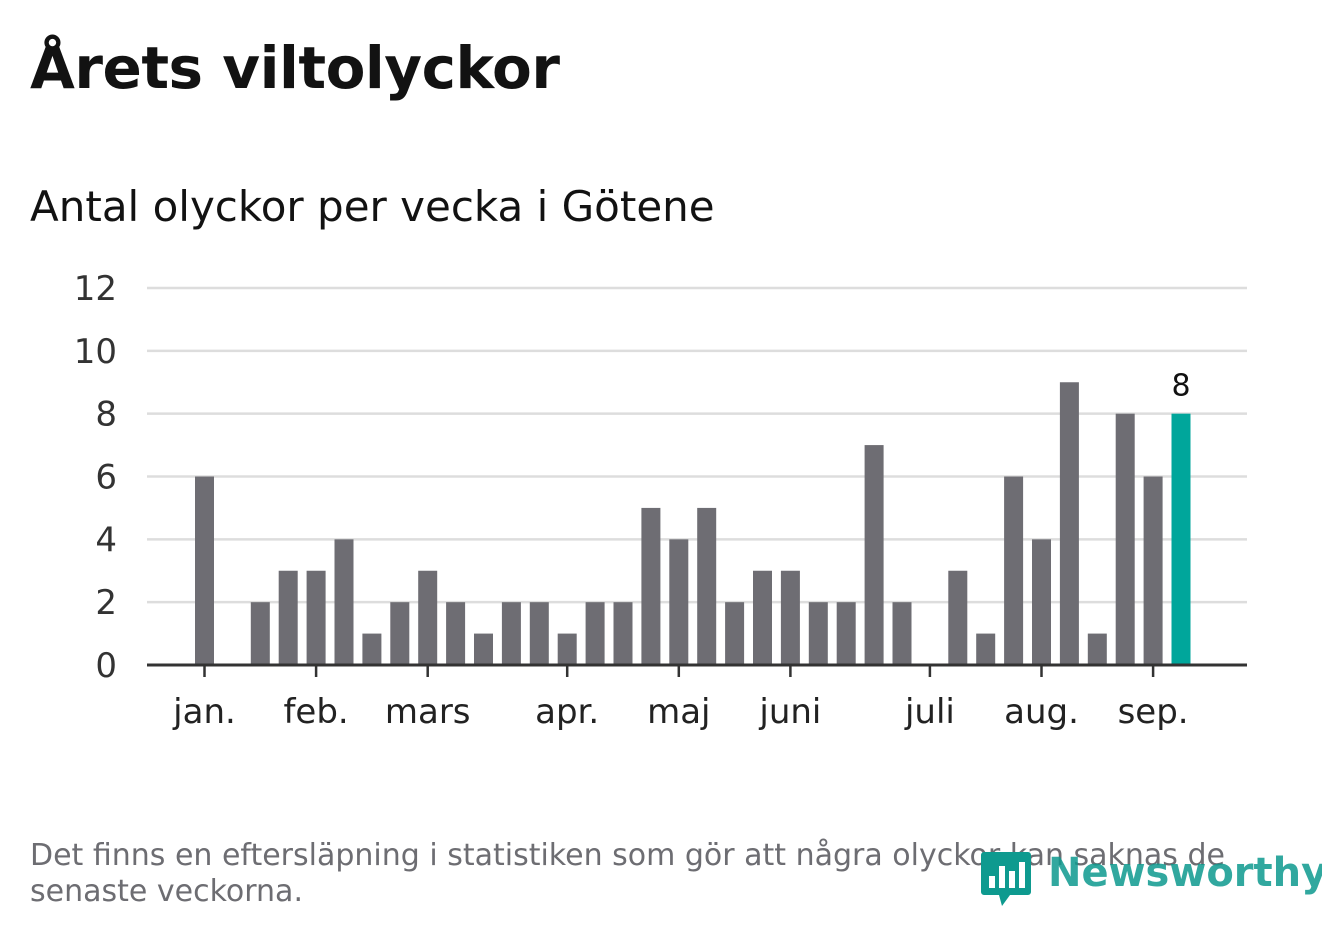 The image size is (1322, 939). I want to click on x-tick-label: sep., so click(1153, 712).